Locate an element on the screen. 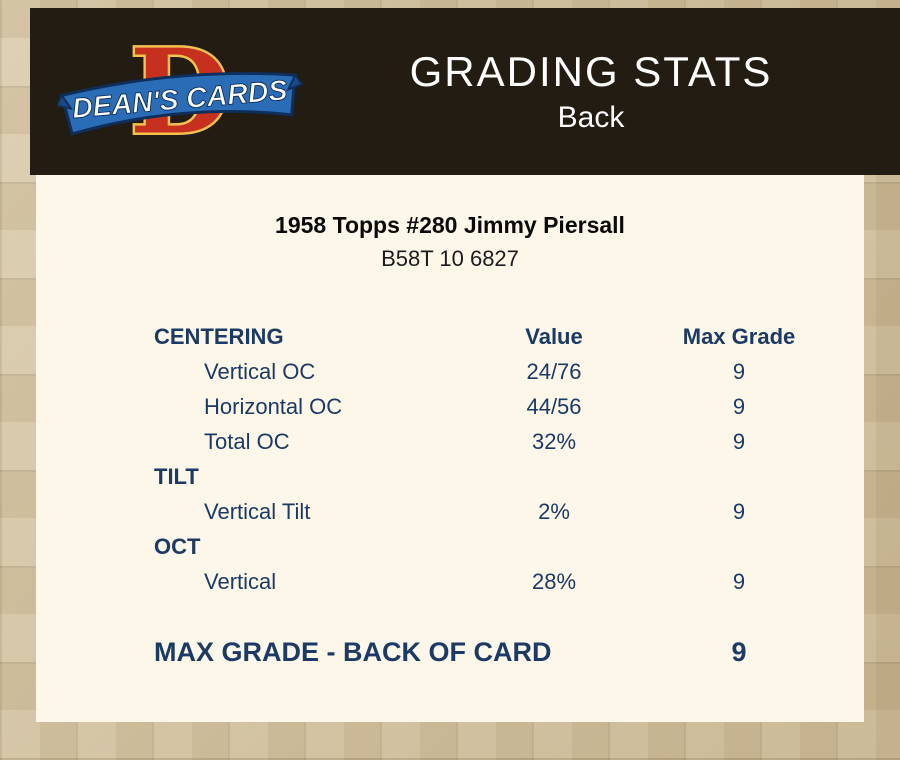 The height and width of the screenshot is (760, 900). row-value: 32% is located at coordinates (554, 441).